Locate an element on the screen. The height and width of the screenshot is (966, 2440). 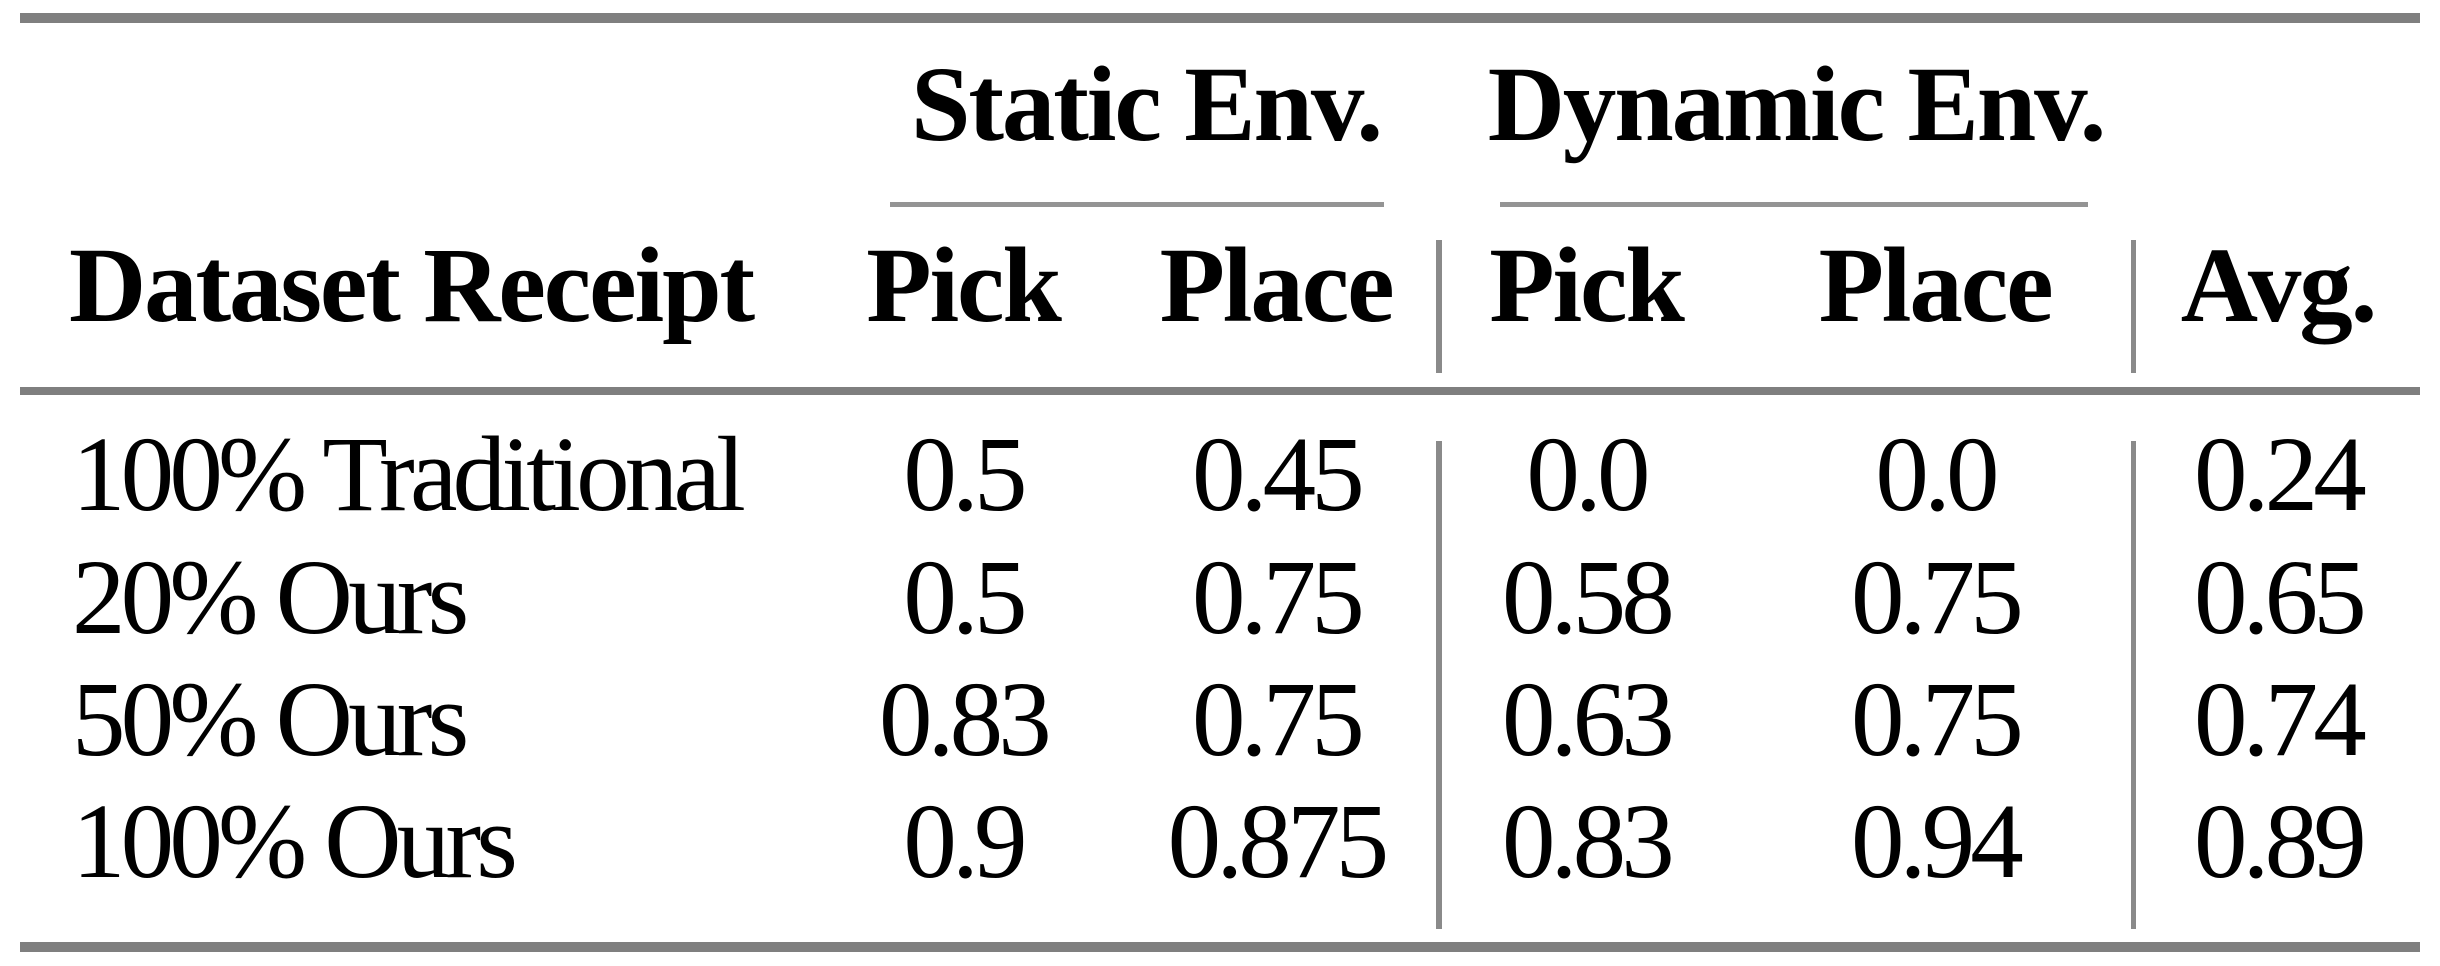
cell-avg: 0.89 is located at coordinates (2280, 842).